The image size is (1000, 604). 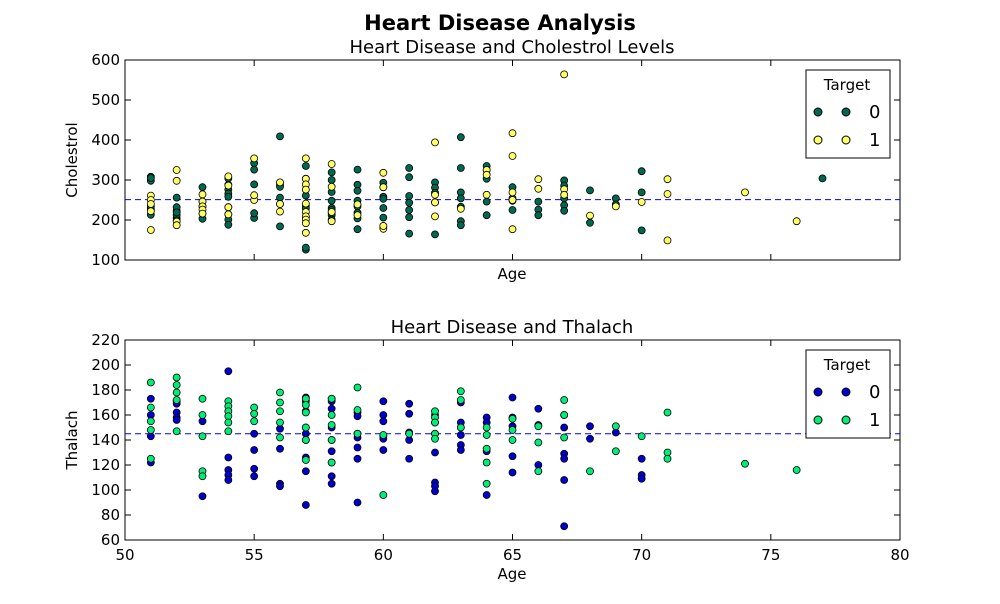 I want to click on thalach-y-tick-label: 60, so click(x=110, y=540).